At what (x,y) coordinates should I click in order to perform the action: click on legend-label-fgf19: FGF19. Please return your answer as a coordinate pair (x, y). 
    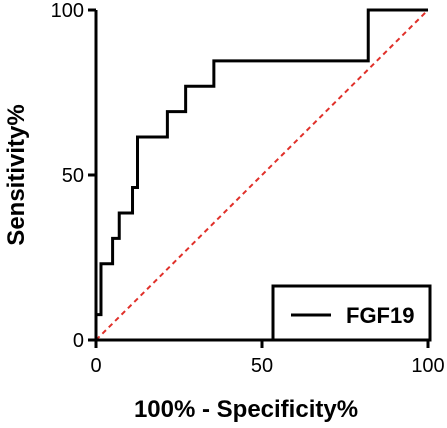
    Looking at the image, I should click on (380, 315).